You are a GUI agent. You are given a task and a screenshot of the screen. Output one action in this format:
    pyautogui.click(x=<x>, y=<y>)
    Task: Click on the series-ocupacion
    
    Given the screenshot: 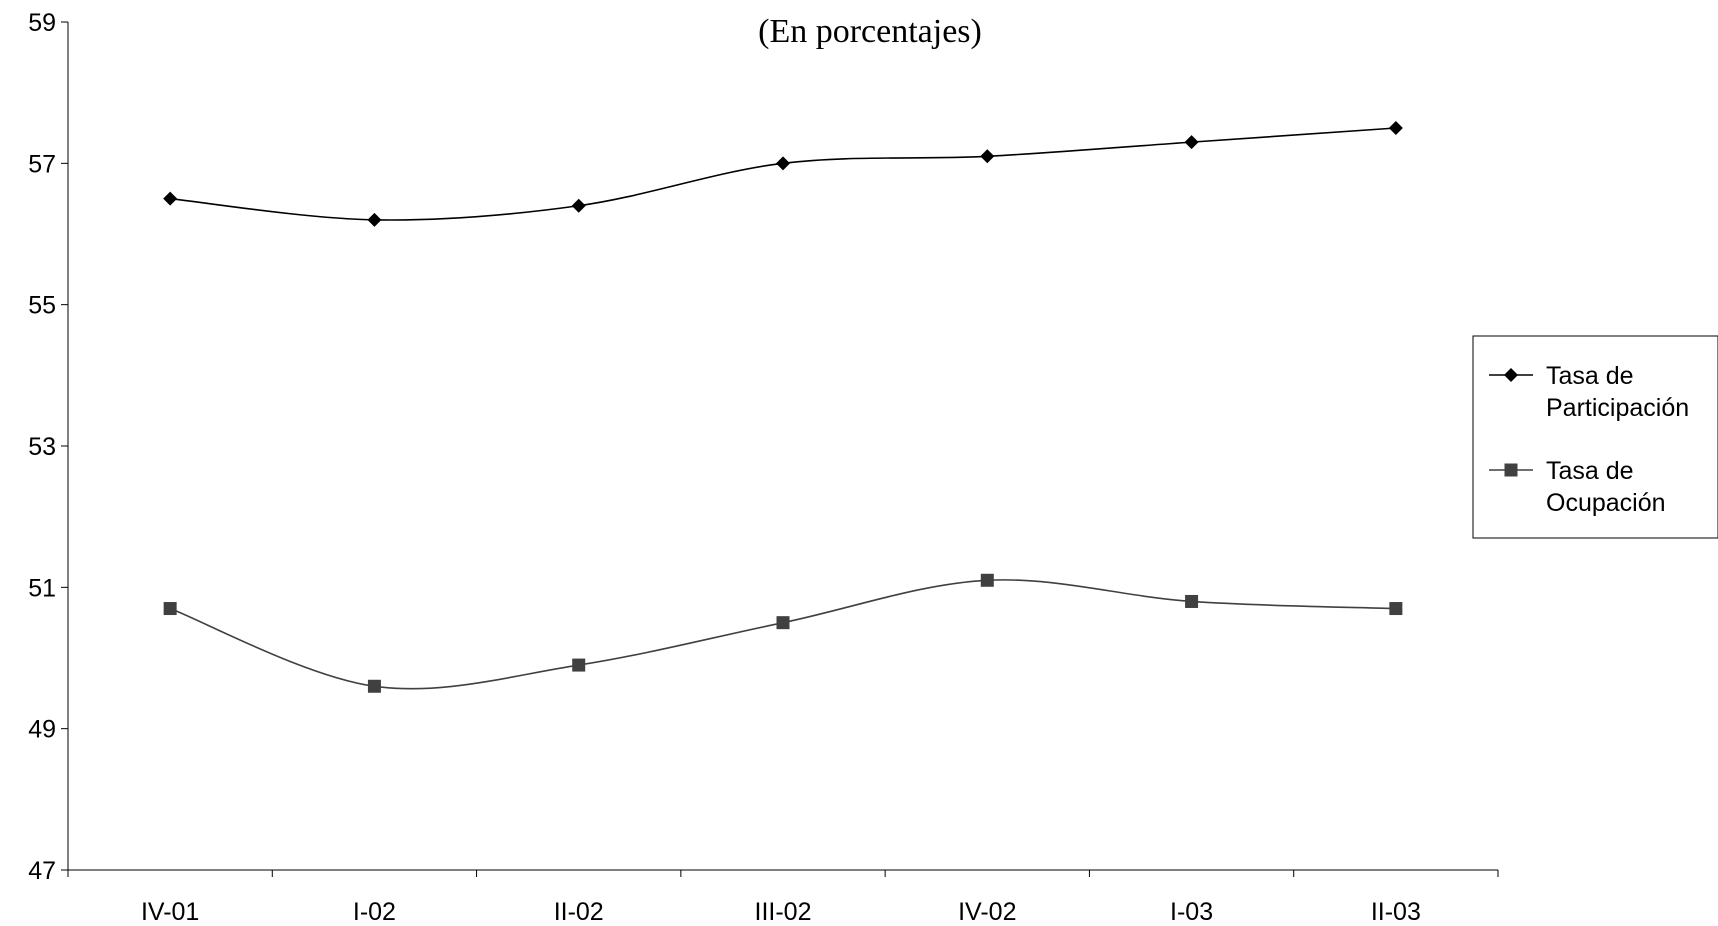 What is the action you would take?
    pyautogui.click(x=783, y=633)
    